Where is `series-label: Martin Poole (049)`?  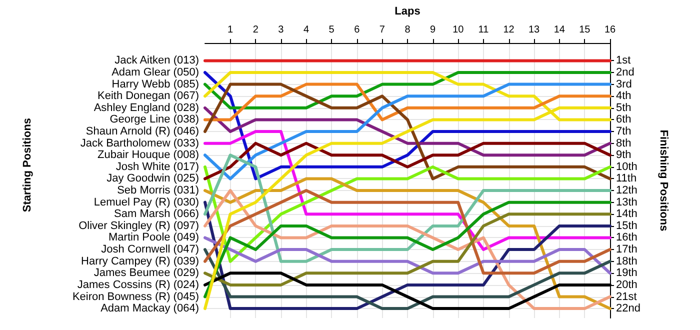 series-label: Martin Poole (049) is located at coordinates (153, 238).